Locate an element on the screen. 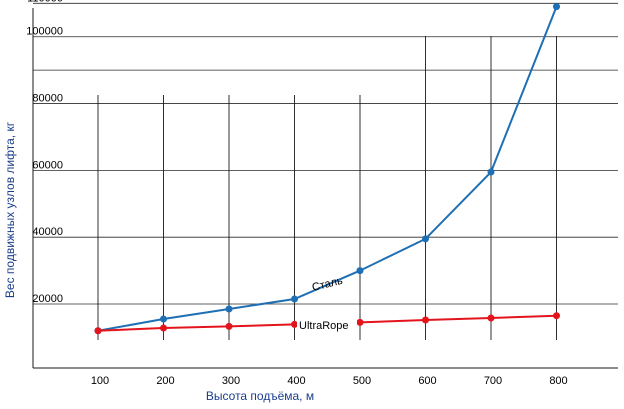  x-tick-label: 300 is located at coordinates (231, 381).